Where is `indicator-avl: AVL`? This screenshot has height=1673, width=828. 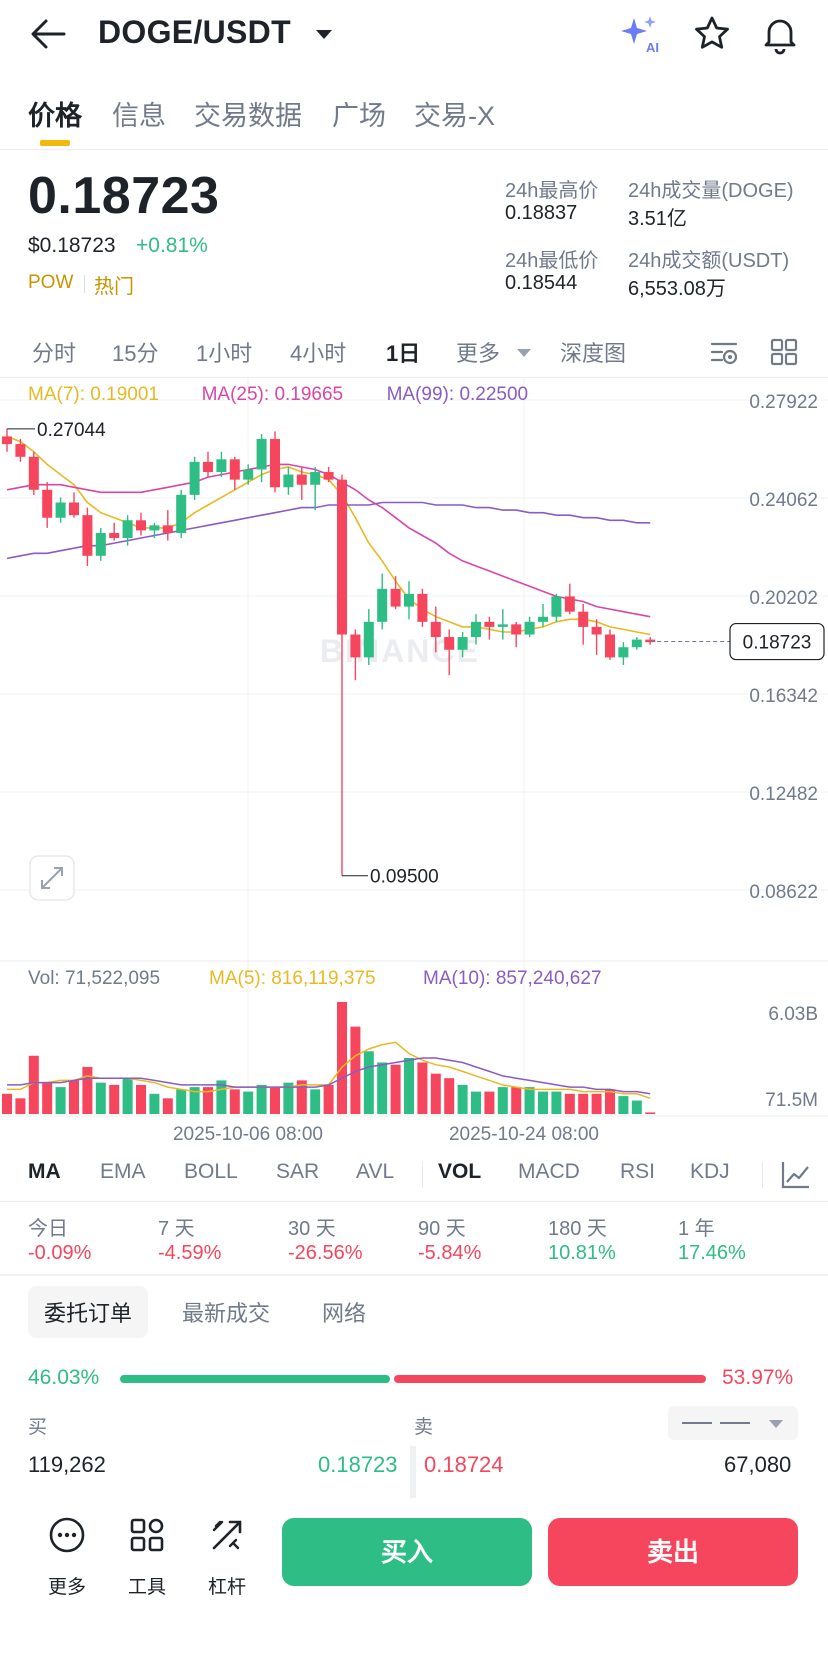 indicator-avl: AVL is located at coordinates (375, 1171).